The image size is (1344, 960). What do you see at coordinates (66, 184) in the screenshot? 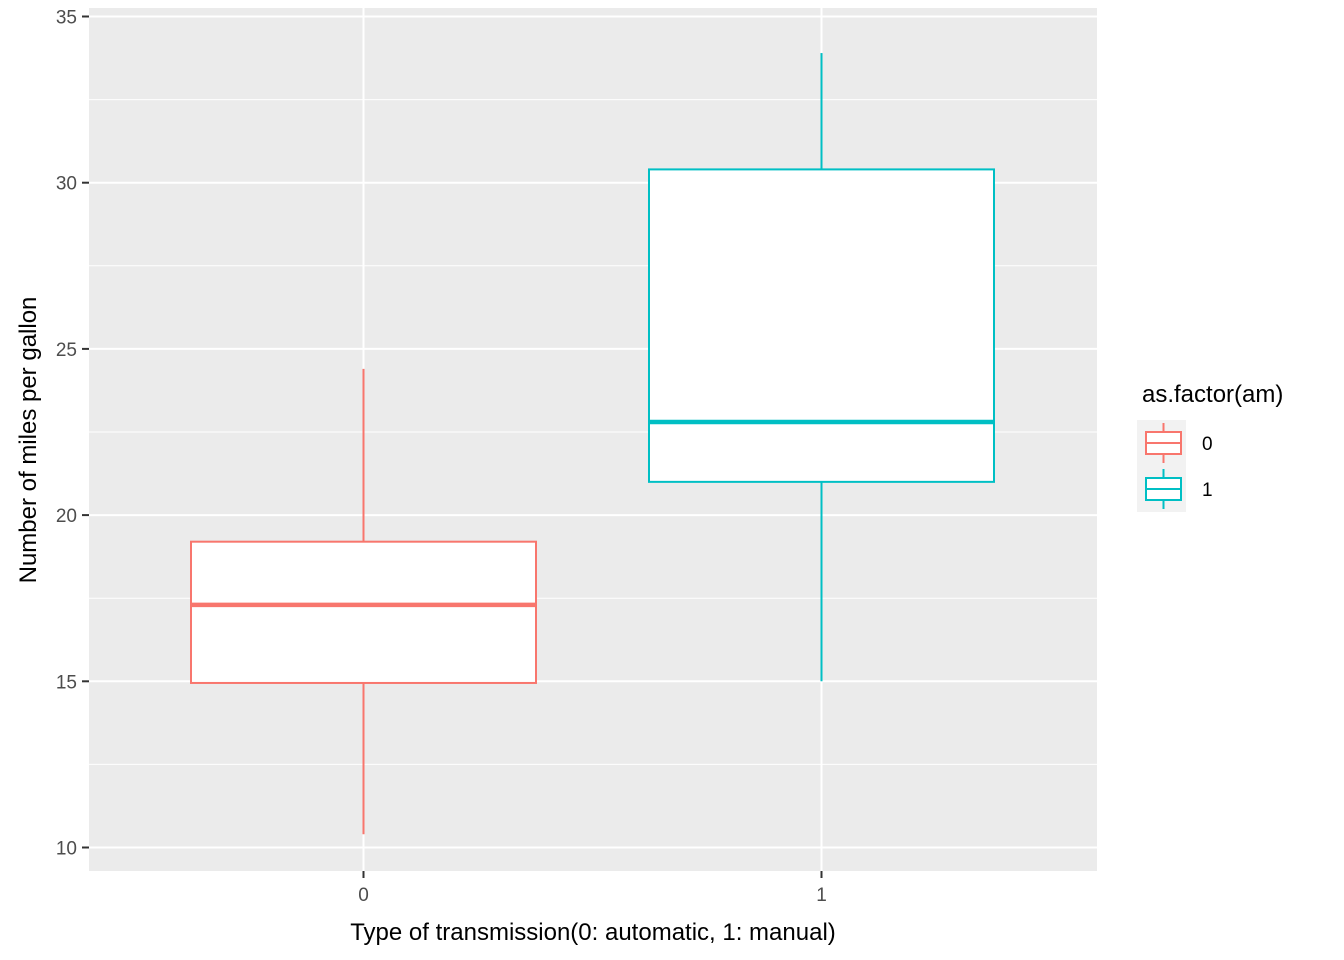
I see `y-tick-label: 30` at bounding box center [66, 184].